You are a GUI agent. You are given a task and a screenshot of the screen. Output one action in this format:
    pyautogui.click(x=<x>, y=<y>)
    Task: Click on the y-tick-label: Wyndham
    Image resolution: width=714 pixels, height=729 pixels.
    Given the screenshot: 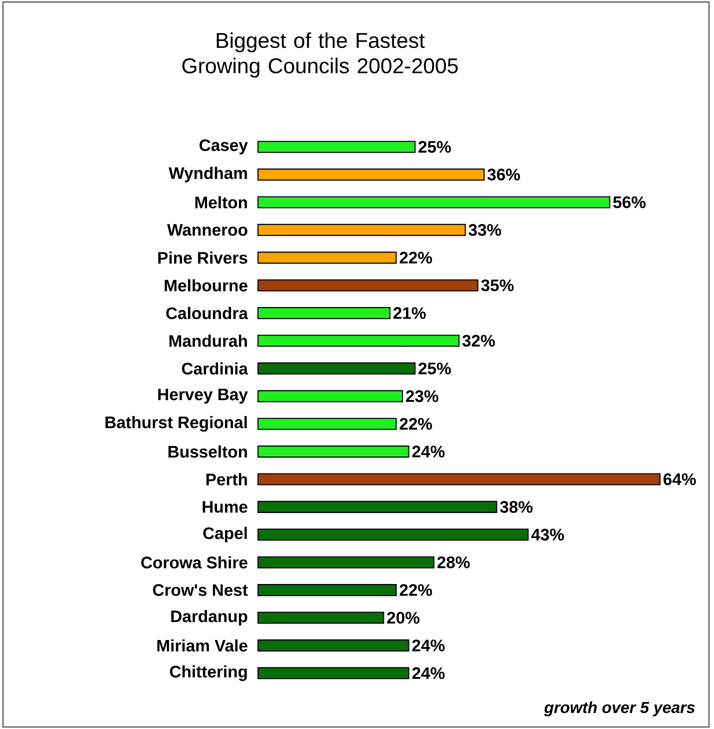 What is the action you would take?
    pyautogui.click(x=207, y=174)
    